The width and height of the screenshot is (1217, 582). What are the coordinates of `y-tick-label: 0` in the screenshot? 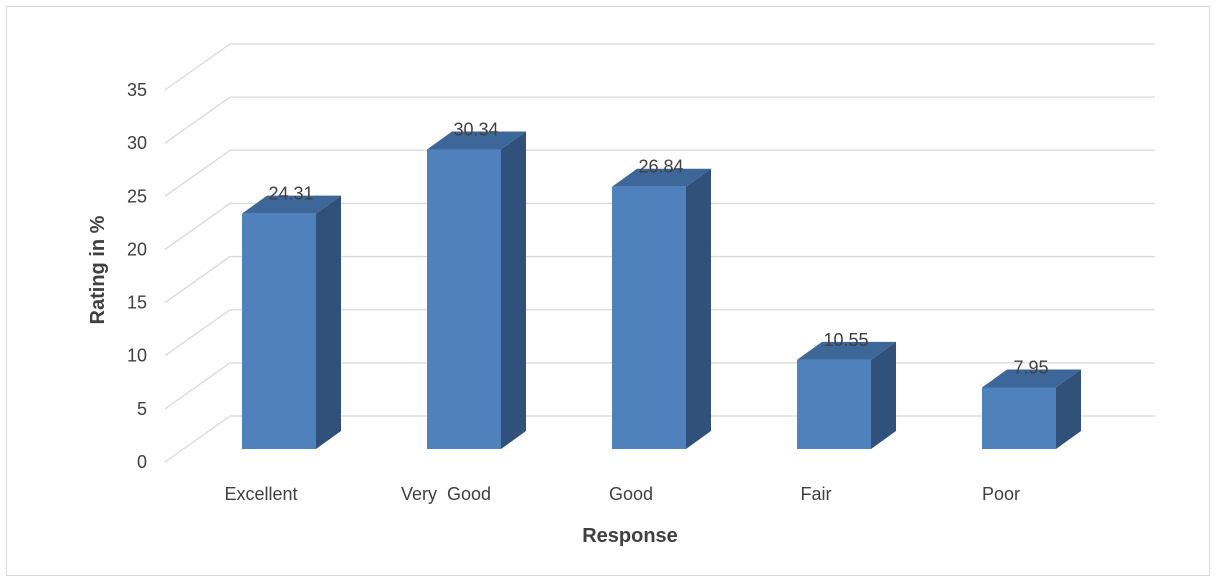 It's located at (142, 462).